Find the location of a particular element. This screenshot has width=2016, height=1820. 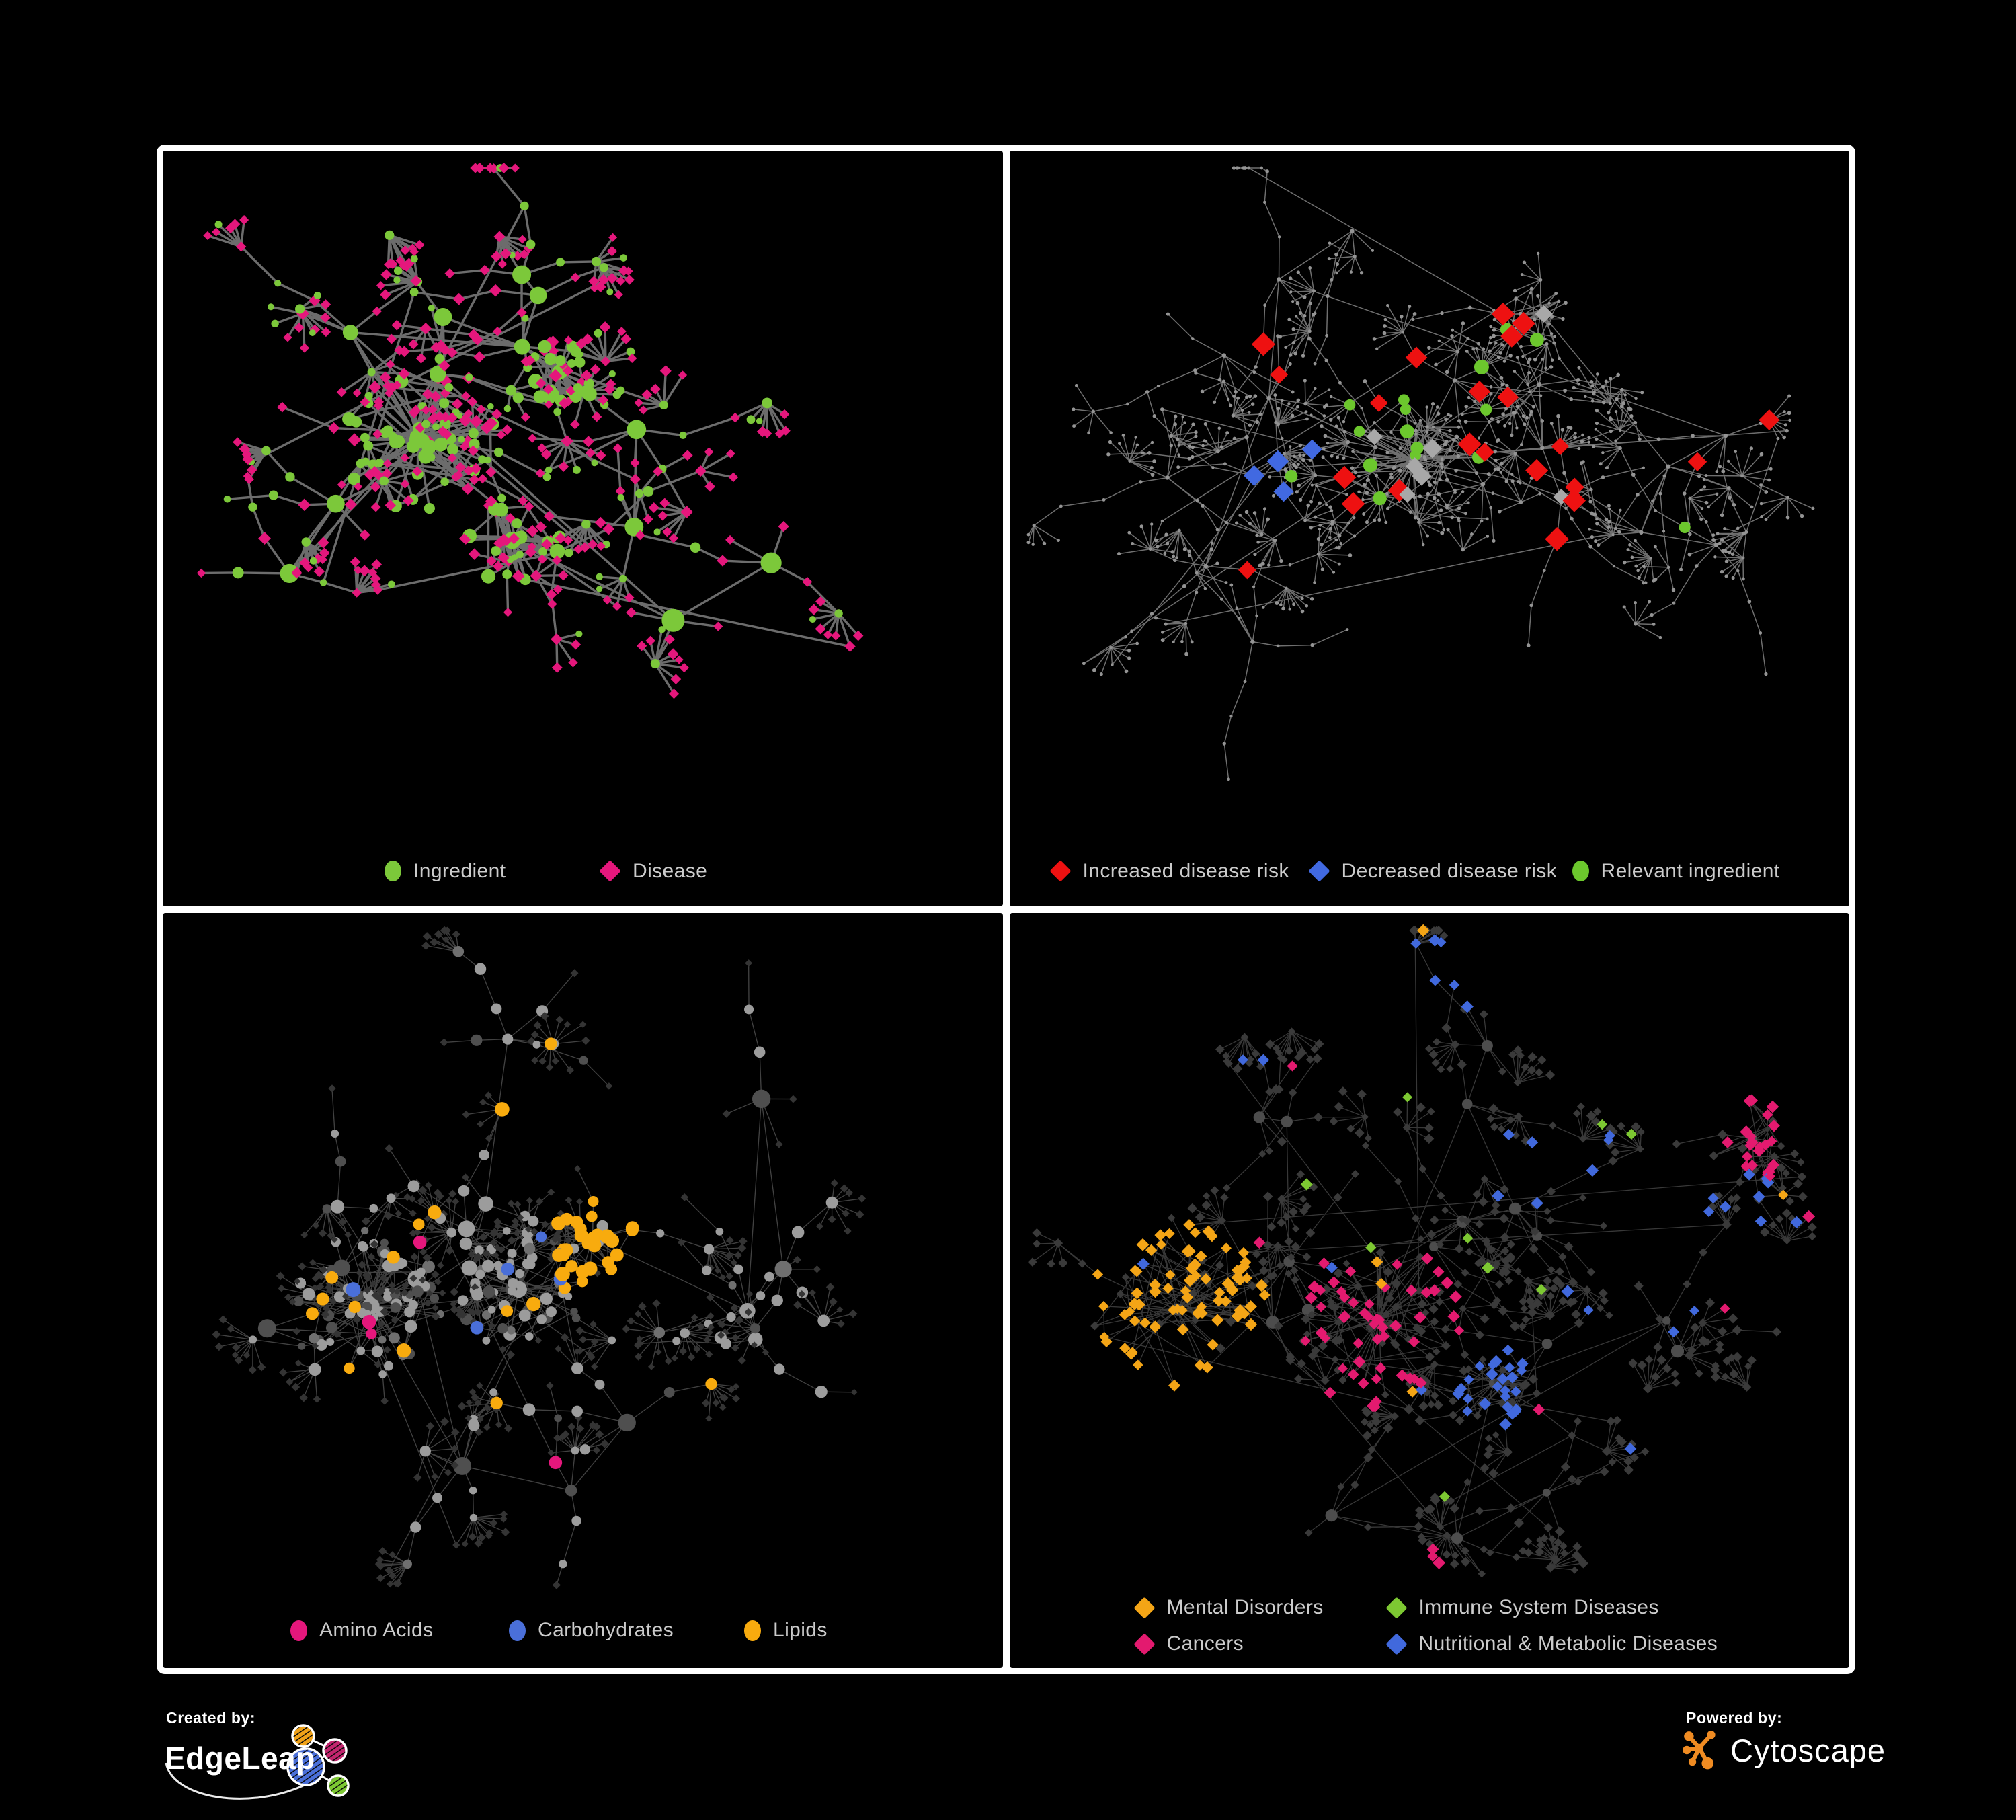

legend-item: Relevant ingredient is located at coordinates (1711, 871).